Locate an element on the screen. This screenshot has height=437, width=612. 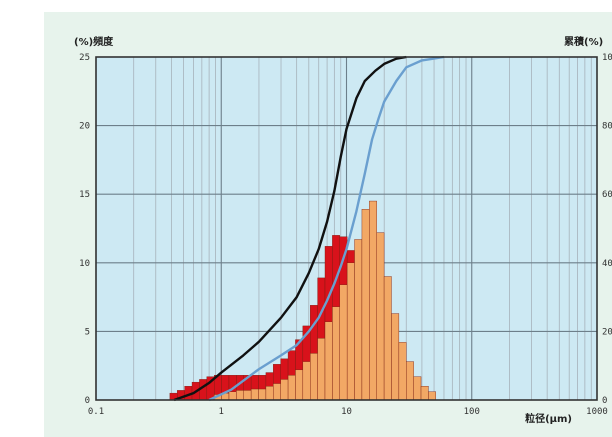
x-axis-title: 粒径(μm) is located at coordinates (548, 418).